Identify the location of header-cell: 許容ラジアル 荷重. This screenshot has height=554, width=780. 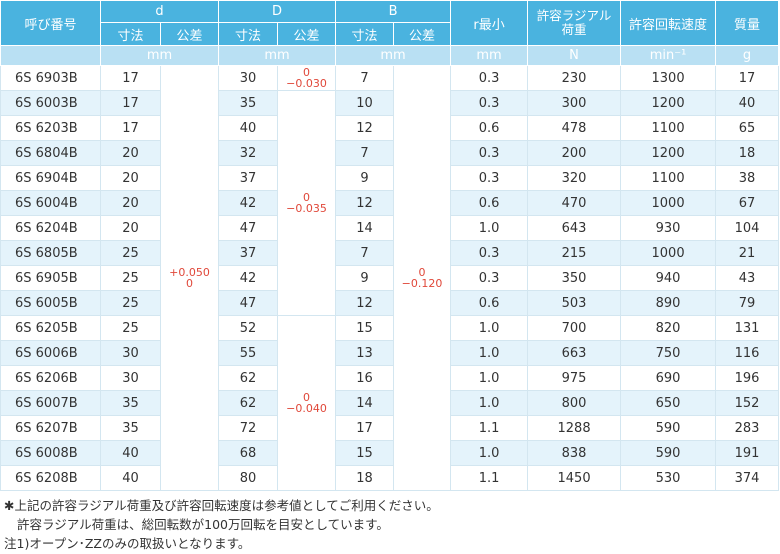
(574, 23).